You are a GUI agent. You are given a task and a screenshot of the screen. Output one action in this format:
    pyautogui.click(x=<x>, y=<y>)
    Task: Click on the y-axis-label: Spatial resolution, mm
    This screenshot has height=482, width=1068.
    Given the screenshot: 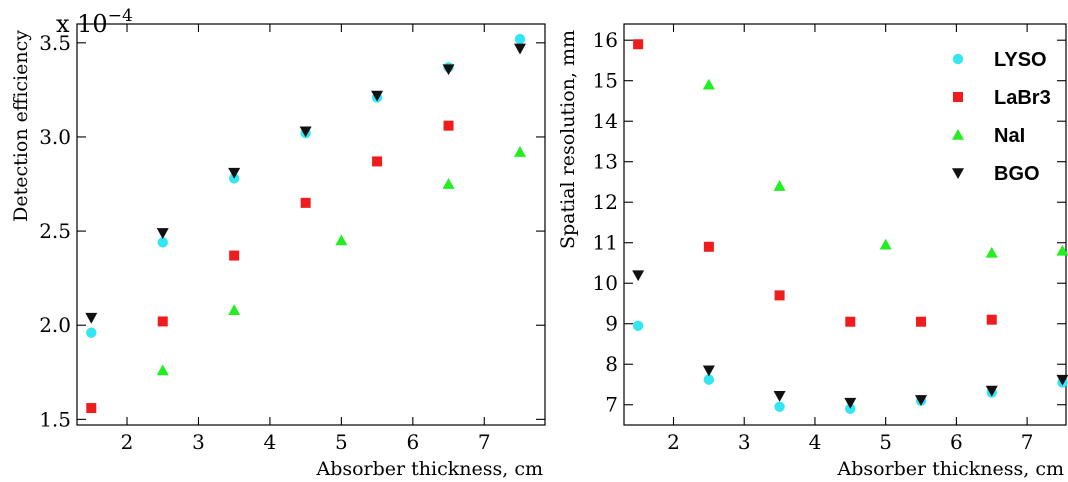 What is the action you would take?
    pyautogui.click(x=568, y=139)
    